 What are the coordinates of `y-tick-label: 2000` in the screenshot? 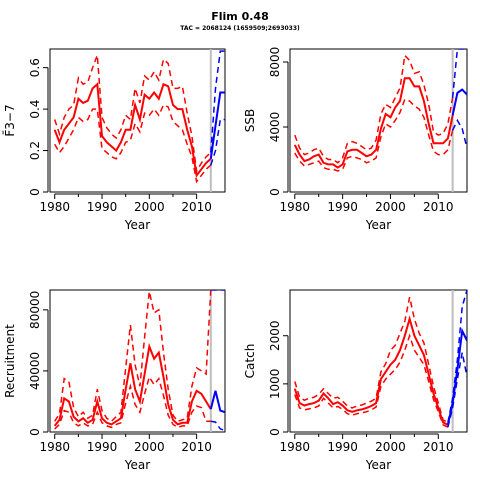 It's located at (275, 335).